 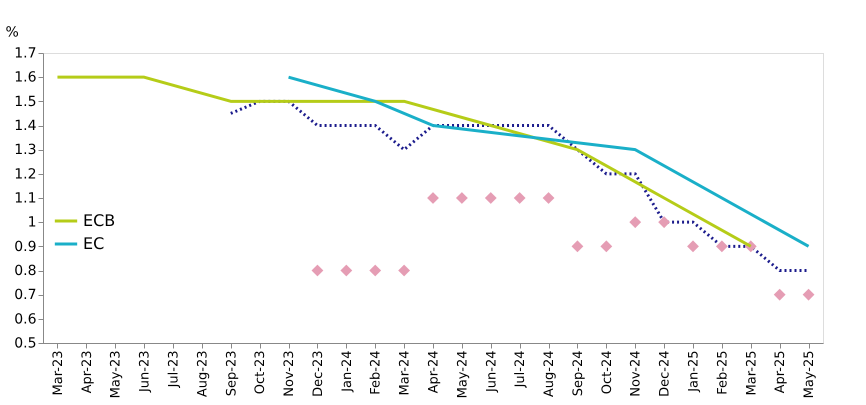 What do you see at coordinates (434, 372) in the screenshot?
I see `x-tick-label: Apr-24` at bounding box center [434, 372].